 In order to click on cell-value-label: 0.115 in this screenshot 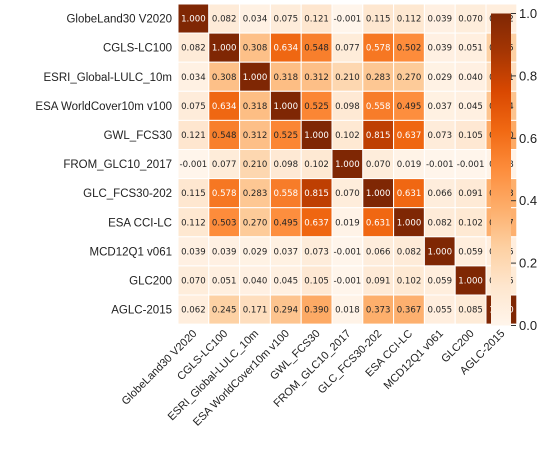, I will do `click(378, 20)`.